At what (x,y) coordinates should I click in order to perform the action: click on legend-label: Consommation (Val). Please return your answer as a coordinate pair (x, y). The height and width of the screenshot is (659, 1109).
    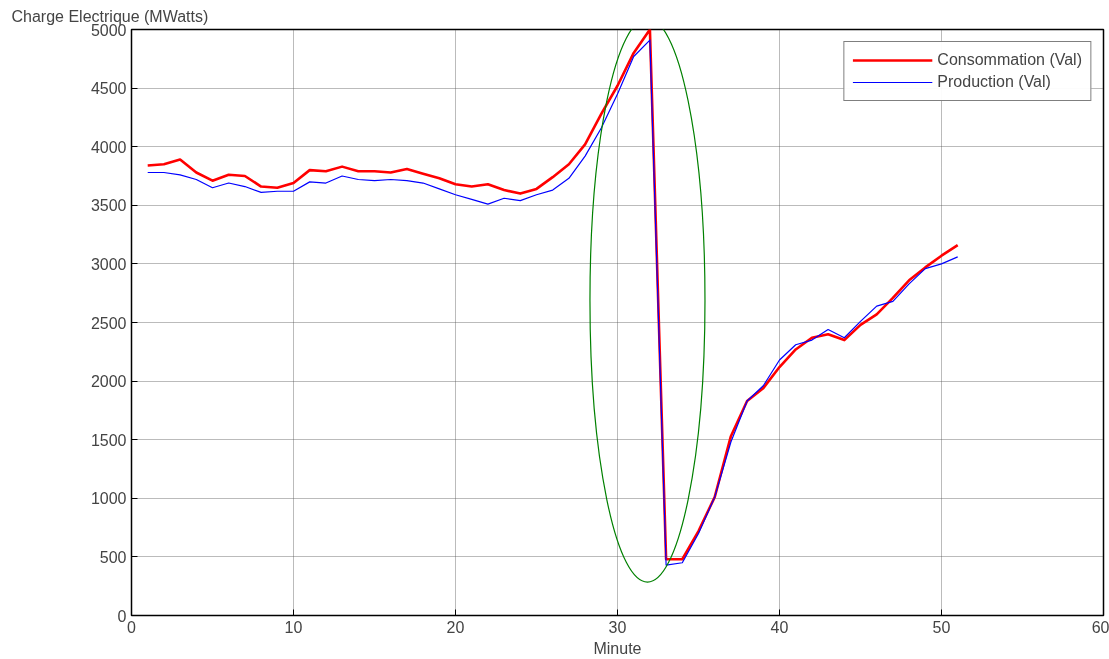
    Looking at the image, I should click on (1009, 60).